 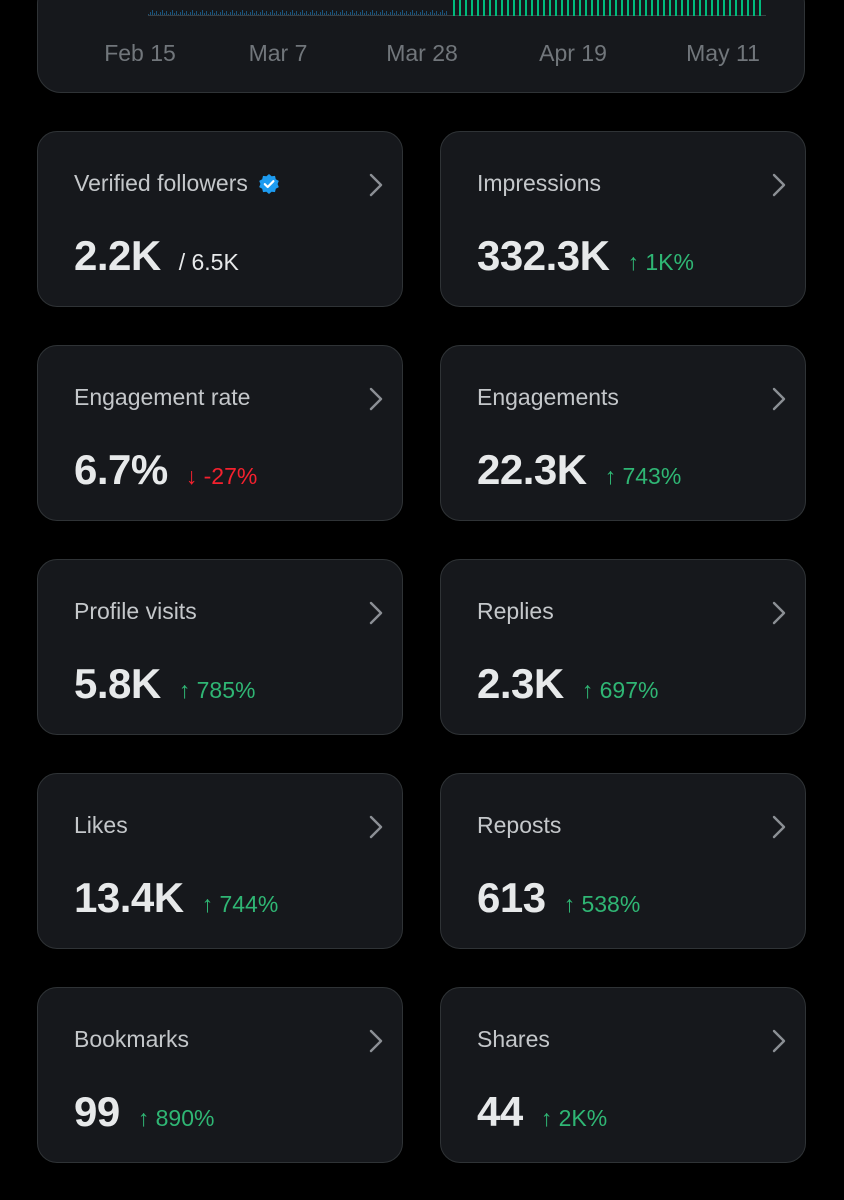 What do you see at coordinates (567, 684) in the screenshot?
I see `metric-row: 2.3K ↑ 697%` at bounding box center [567, 684].